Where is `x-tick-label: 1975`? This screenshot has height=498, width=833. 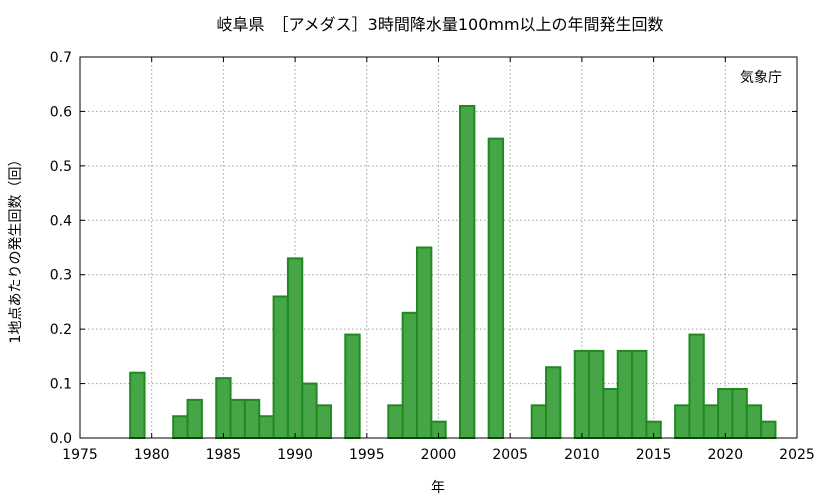 x-tick-label: 1975 is located at coordinates (80, 455).